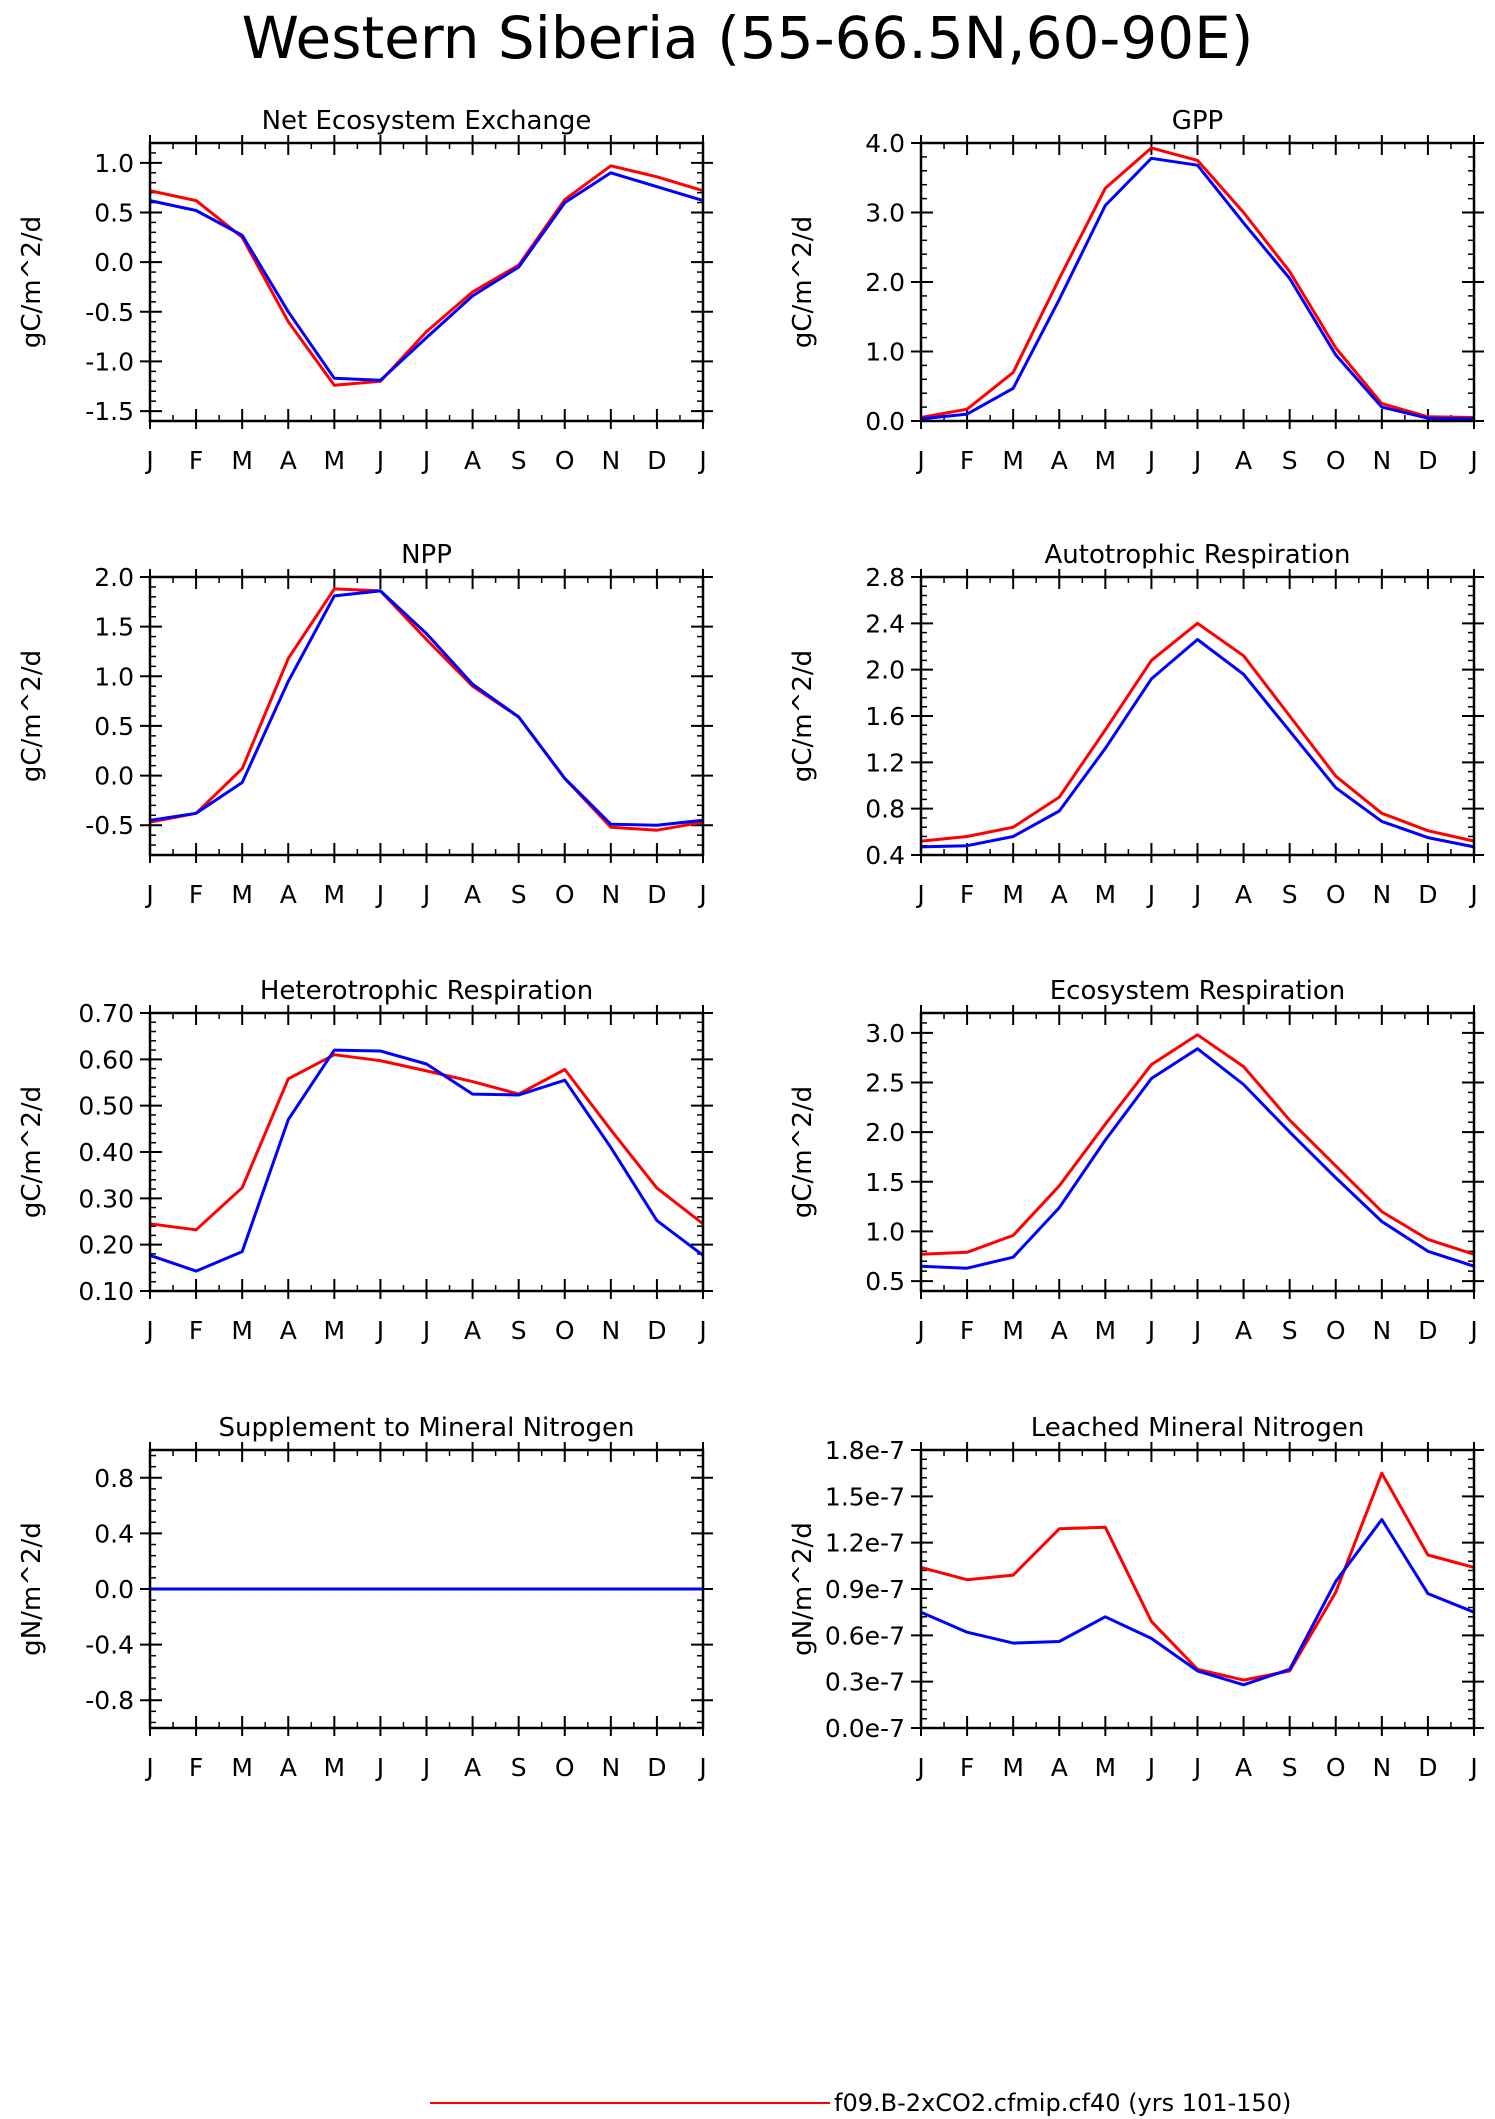  I want to click on y-tick-label: 0.20, so click(106, 1245).